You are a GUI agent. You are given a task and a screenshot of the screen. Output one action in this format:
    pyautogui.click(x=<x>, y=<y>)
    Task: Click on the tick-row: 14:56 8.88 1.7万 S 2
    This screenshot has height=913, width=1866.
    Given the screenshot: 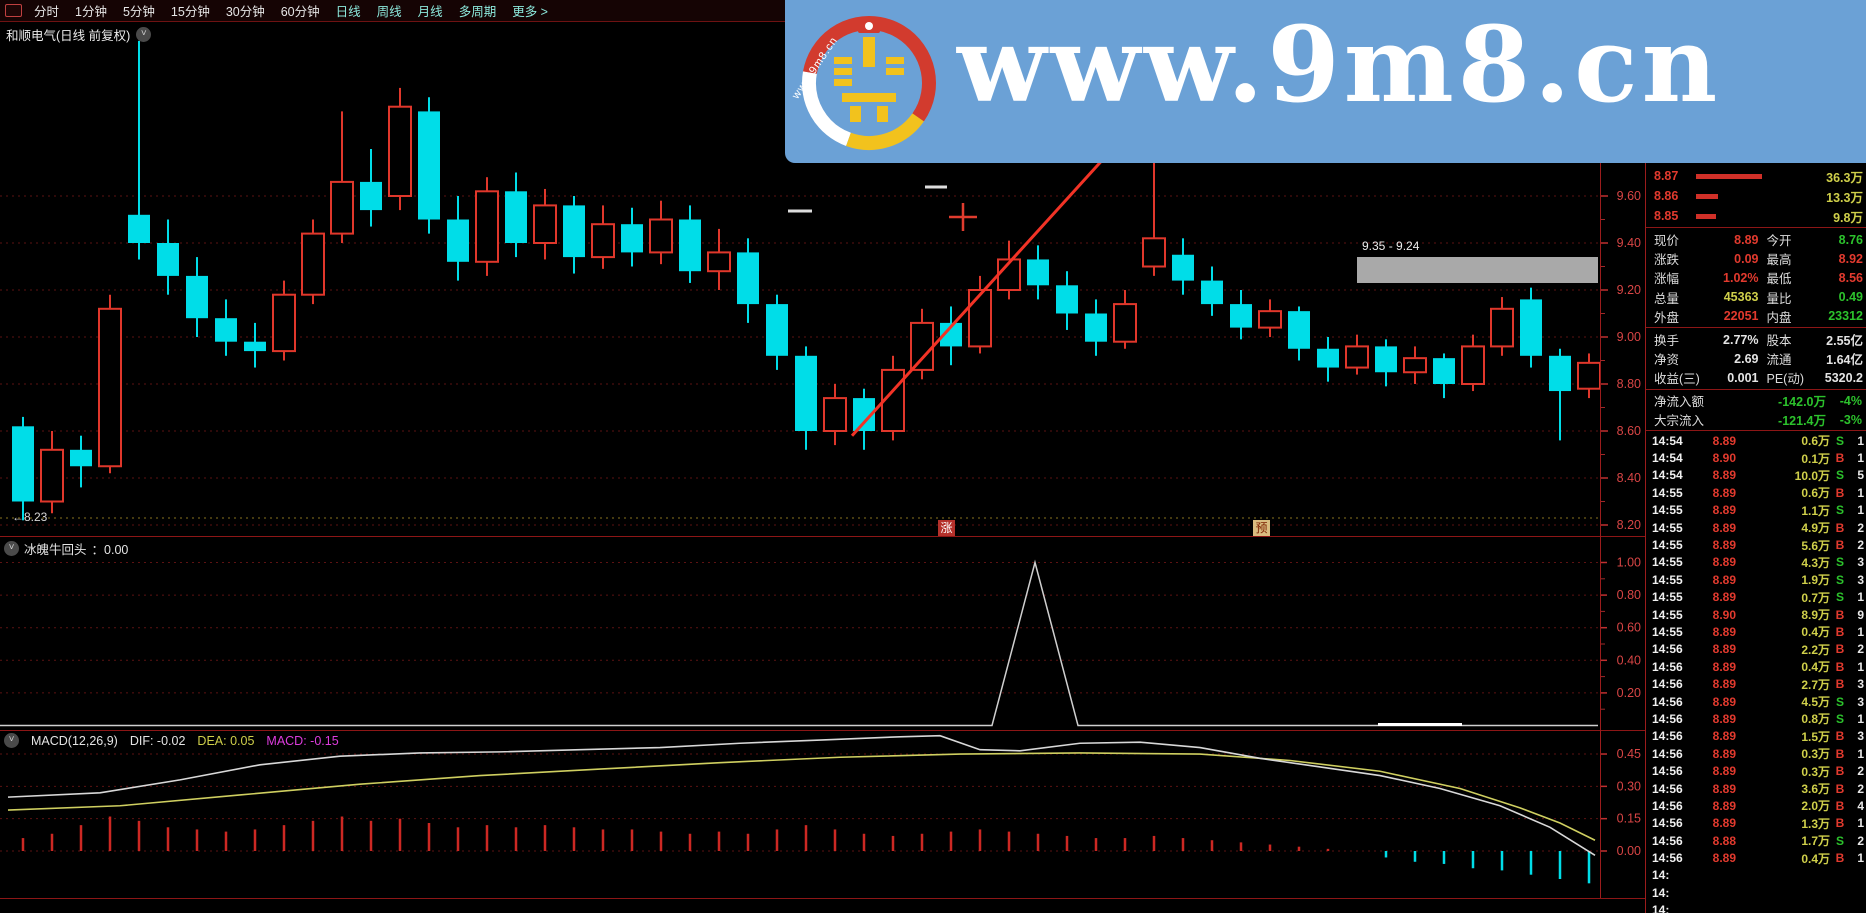 What is the action you would take?
    pyautogui.click(x=1756, y=840)
    